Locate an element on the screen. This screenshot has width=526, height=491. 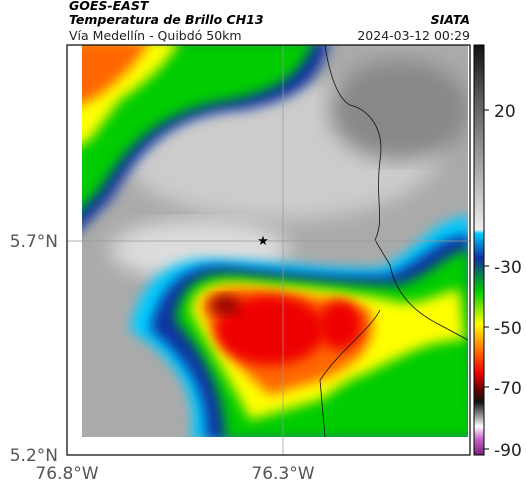
lon-tick-label: 76.8°W is located at coordinates (66, 474).